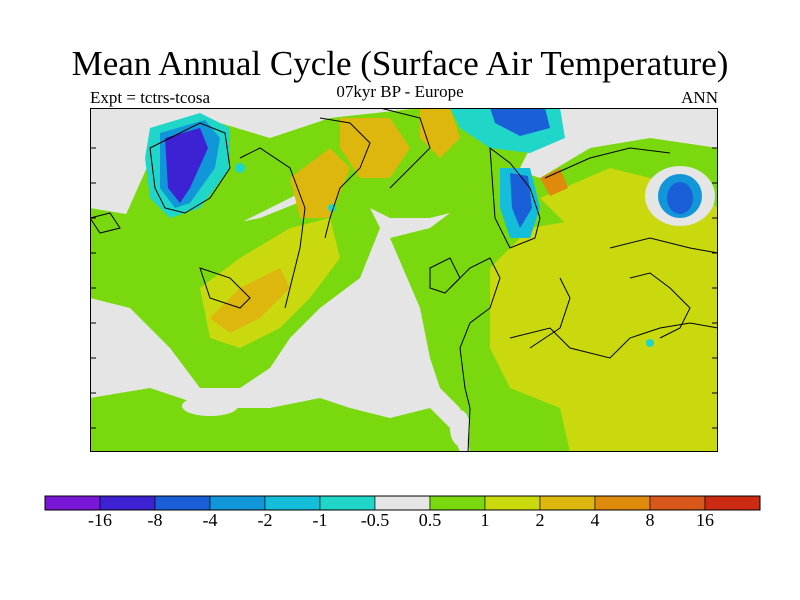 The image size is (800, 600). I want to click on colorbar-tick-label: -2, so click(265, 520).